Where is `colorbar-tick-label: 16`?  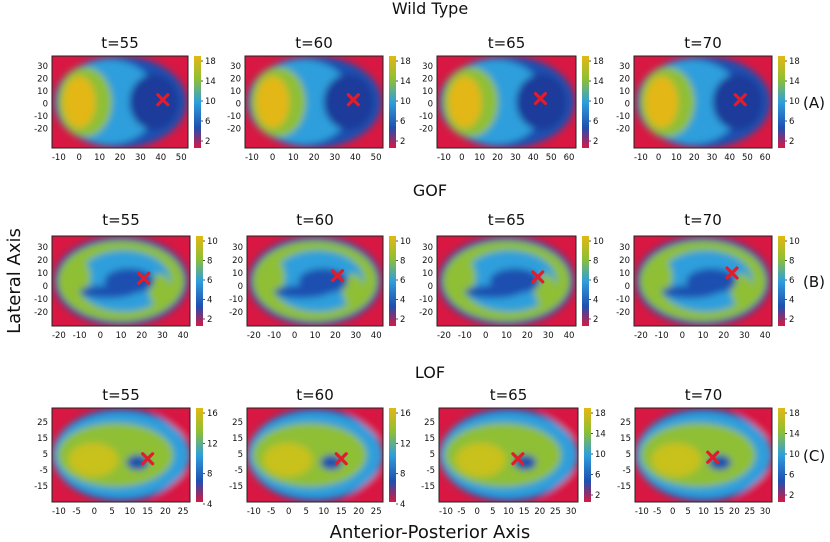 colorbar-tick-label: 16 is located at coordinates (212, 414).